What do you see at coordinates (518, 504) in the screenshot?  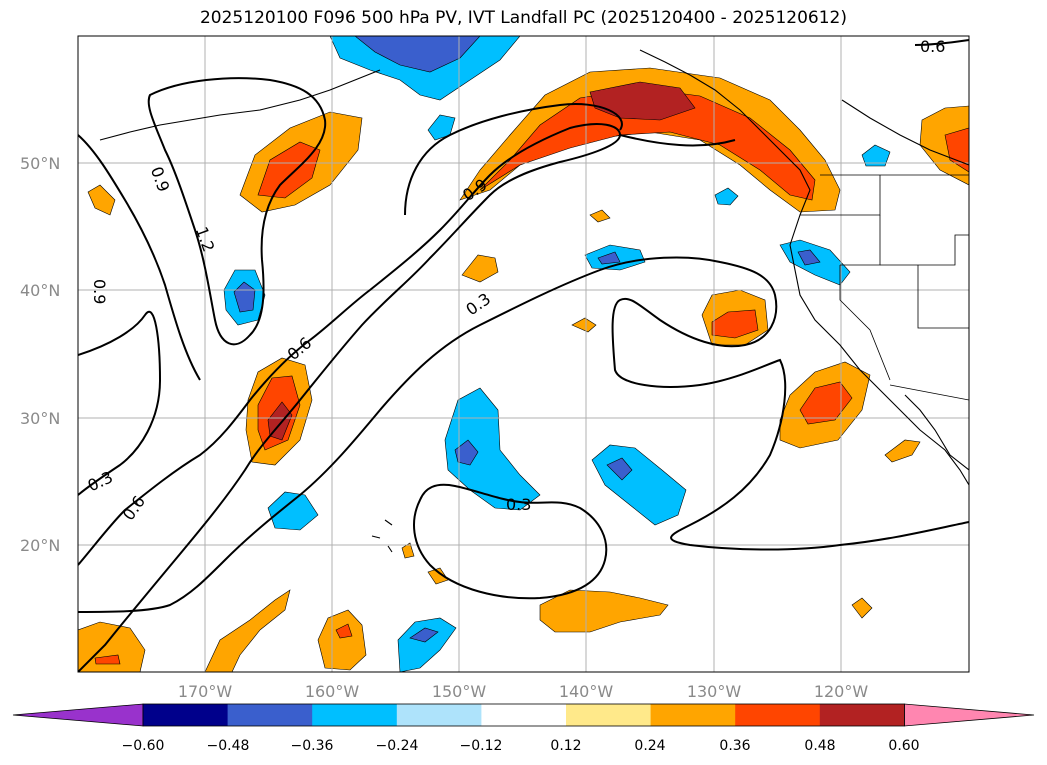 I see `contour-label: 0.3` at bounding box center [518, 504].